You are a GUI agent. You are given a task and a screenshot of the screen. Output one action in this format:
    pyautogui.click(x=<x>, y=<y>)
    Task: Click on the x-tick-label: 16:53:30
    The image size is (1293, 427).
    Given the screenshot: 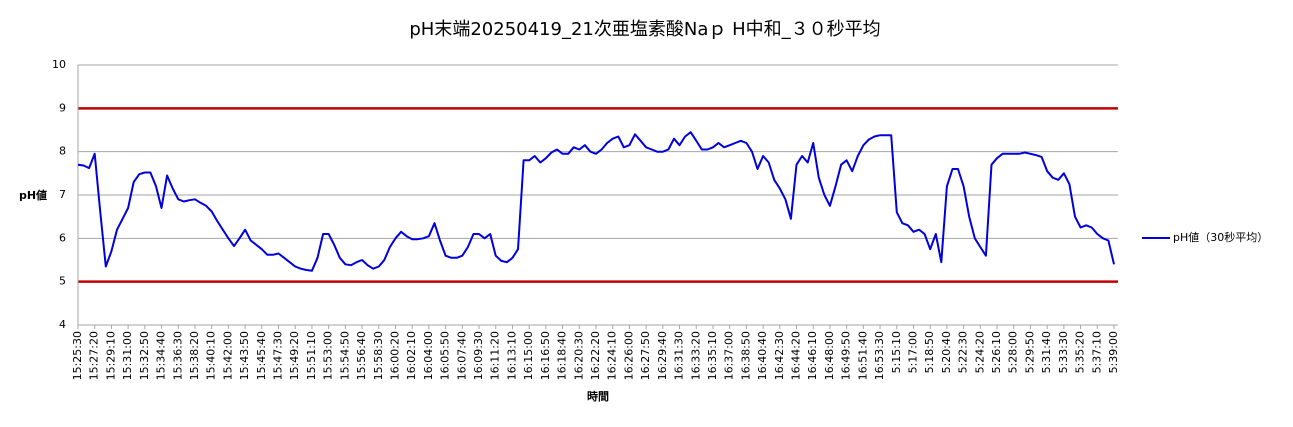 What is the action you would take?
    pyautogui.click(x=879, y=355)
    